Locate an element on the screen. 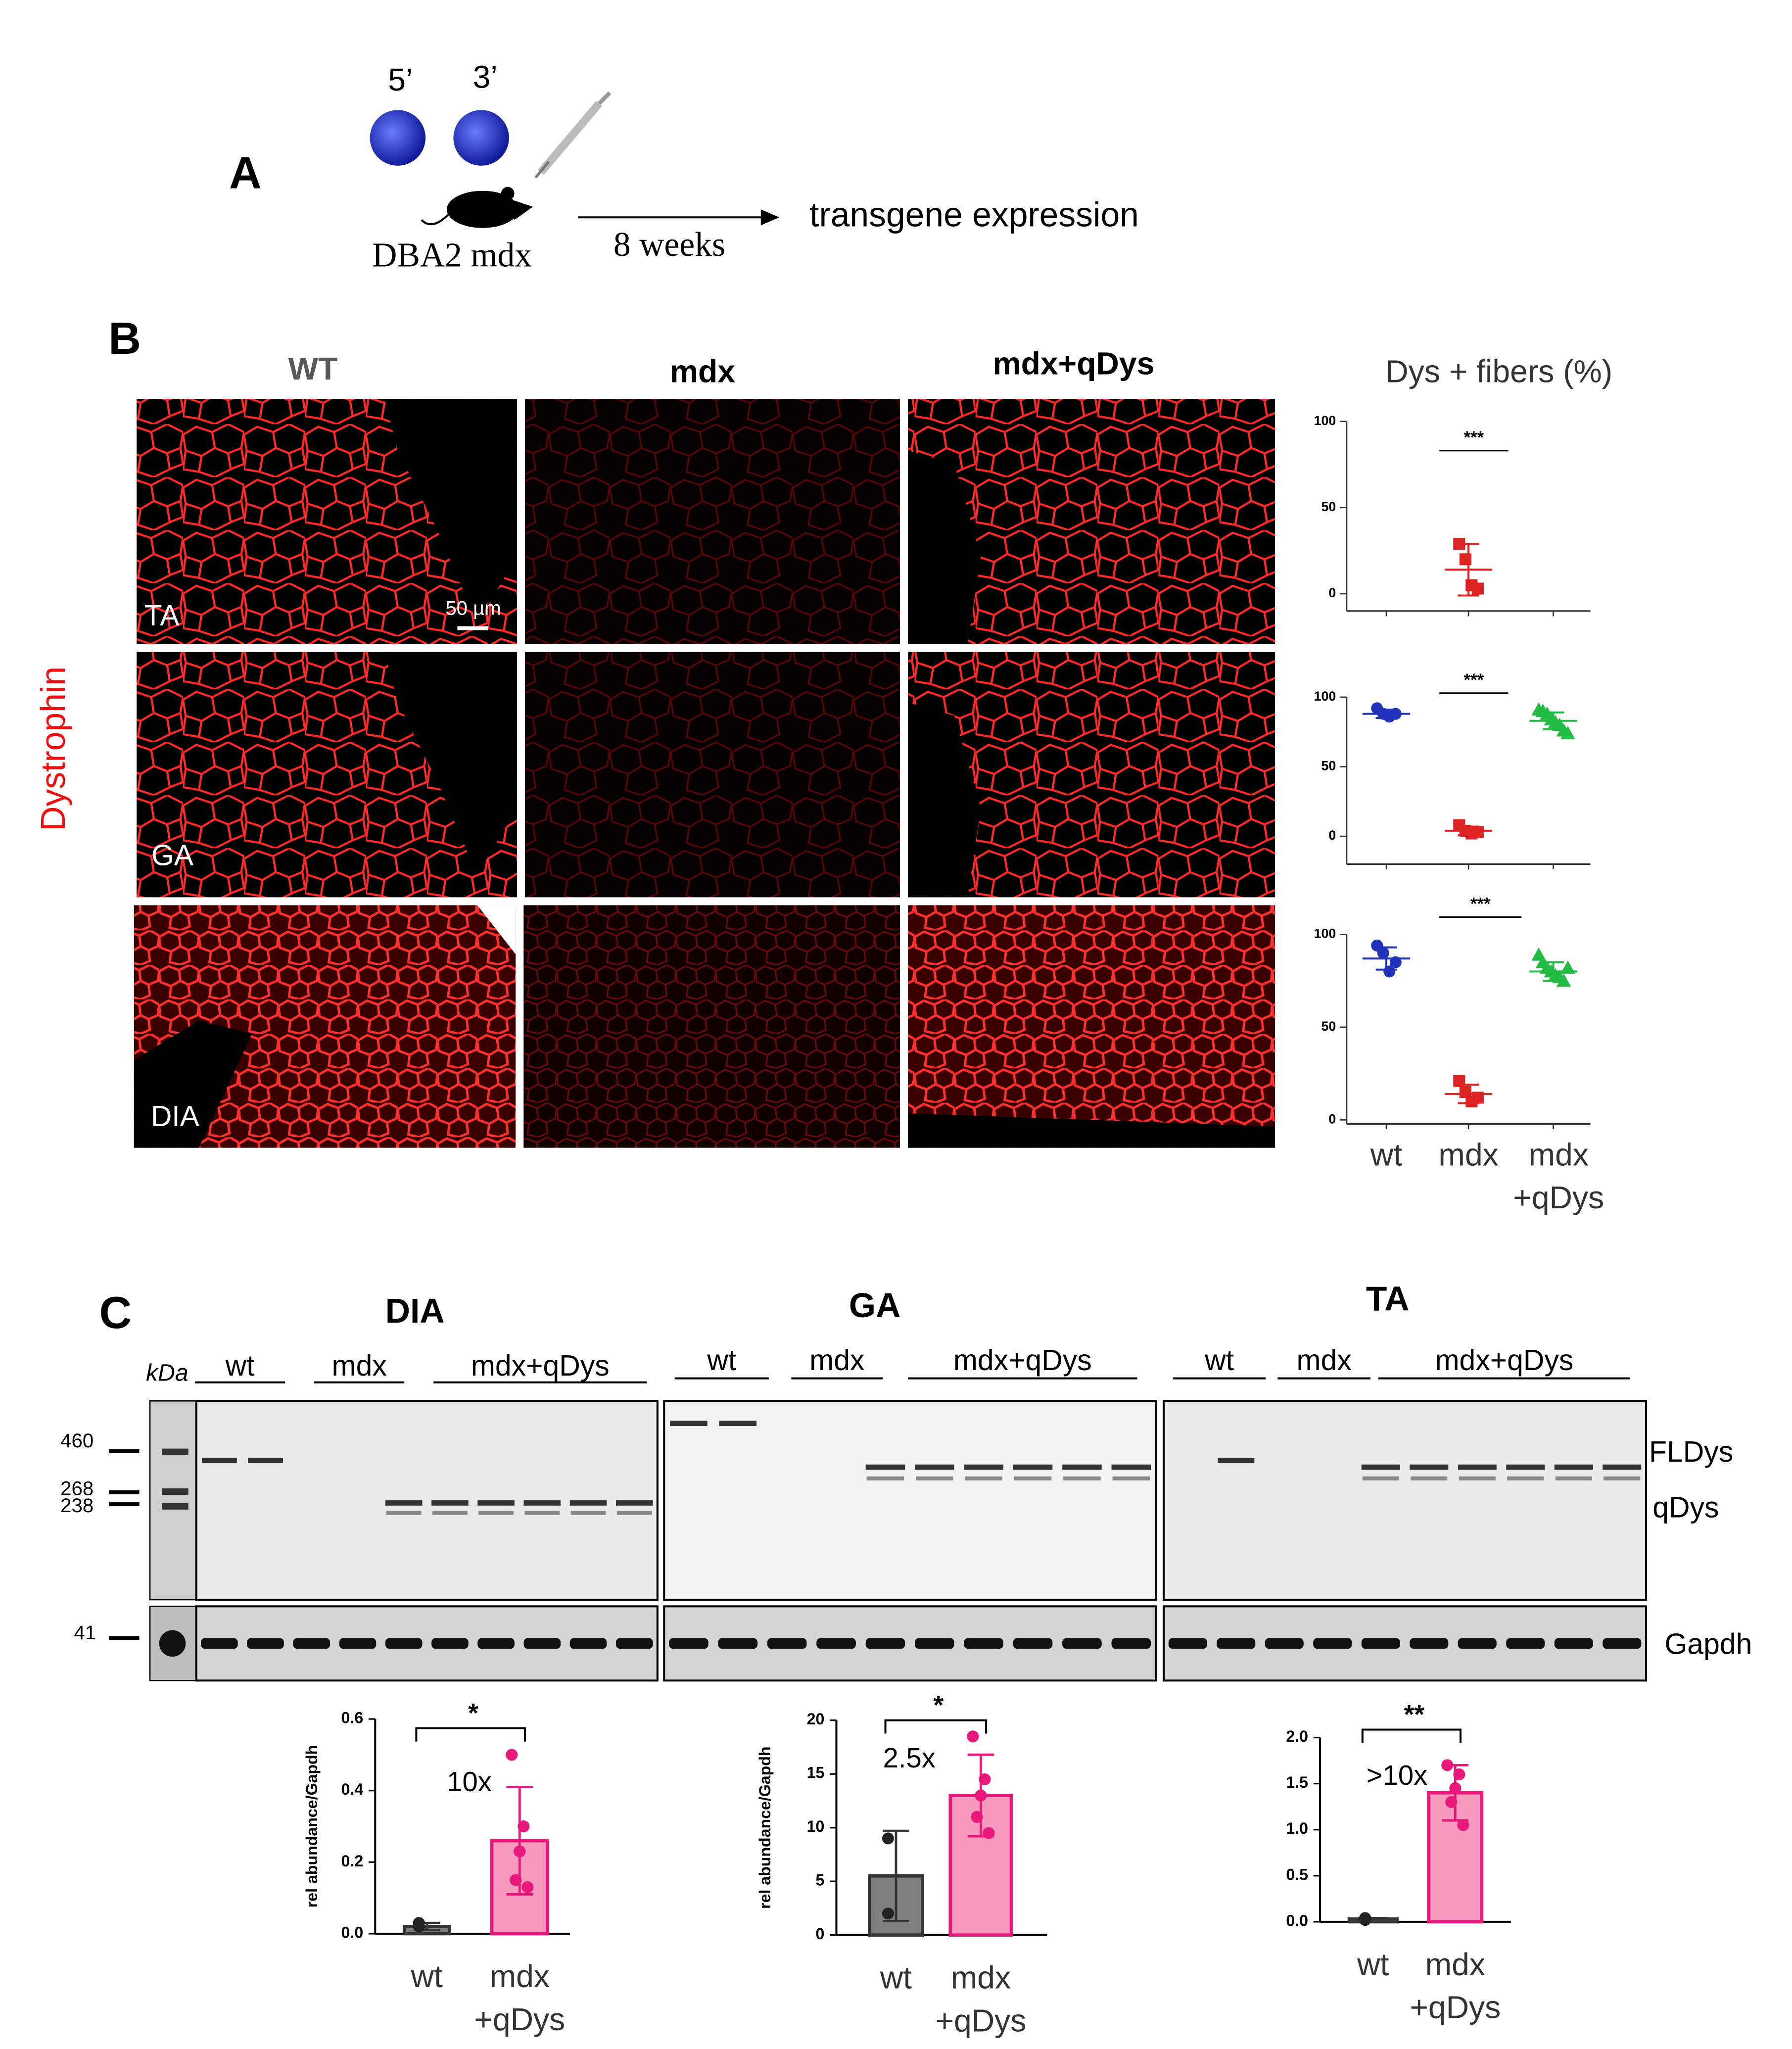 The image size is (1792, 2049). mouse-icon is located at coordinates (477, 207).